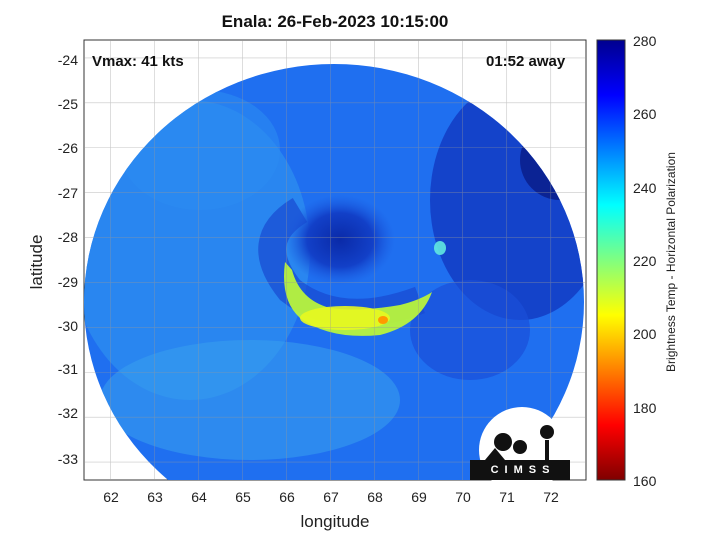 The height and width of the screenshot is (540, 720). What do you see at coordinates (645, 41) in the screenshot?
I see `colorbar-tick: 280` at bounding box center [645, 41].